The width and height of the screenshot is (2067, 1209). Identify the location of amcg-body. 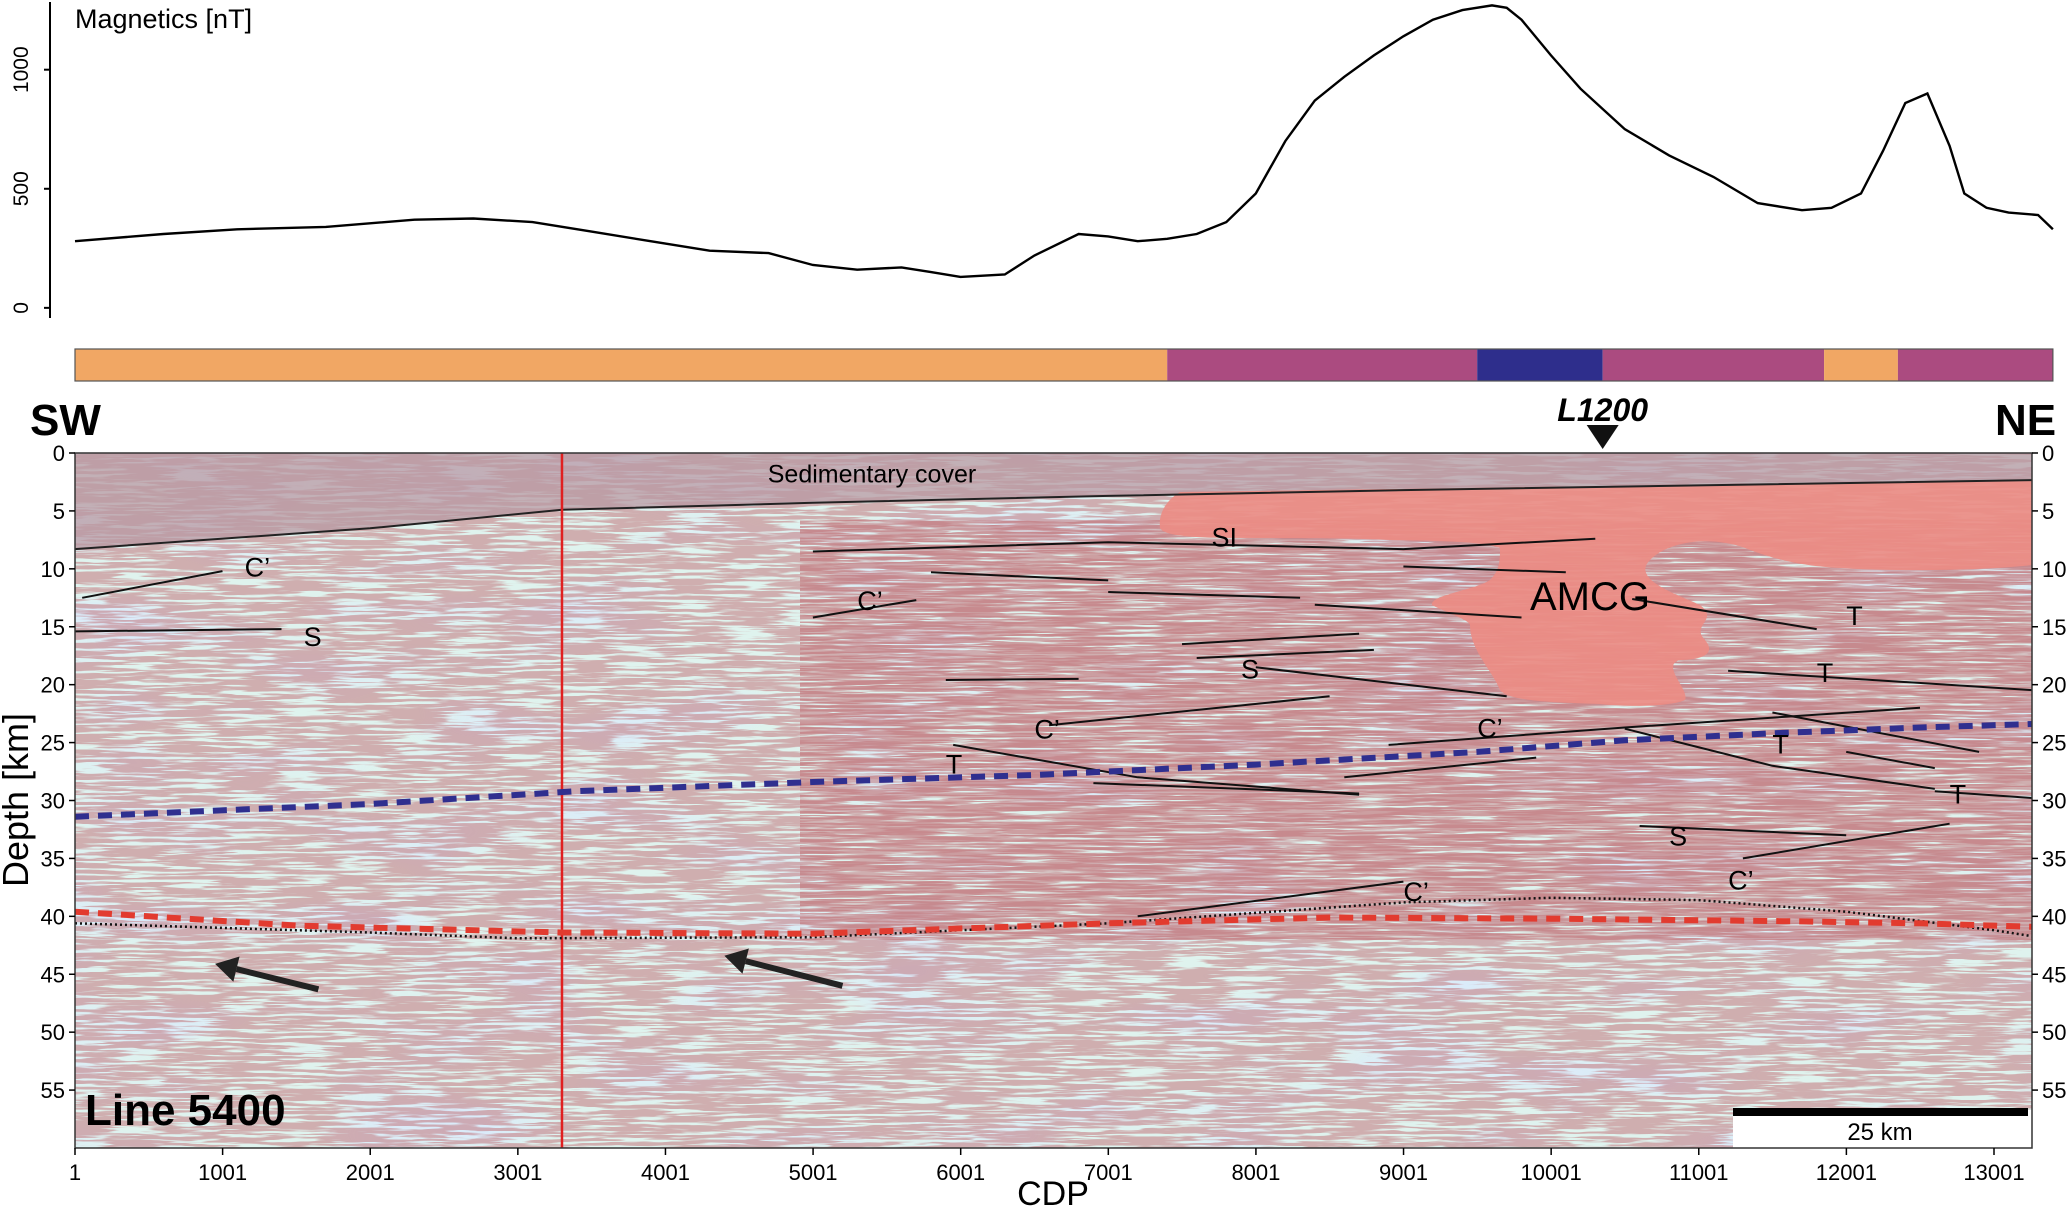
(1595, 593).